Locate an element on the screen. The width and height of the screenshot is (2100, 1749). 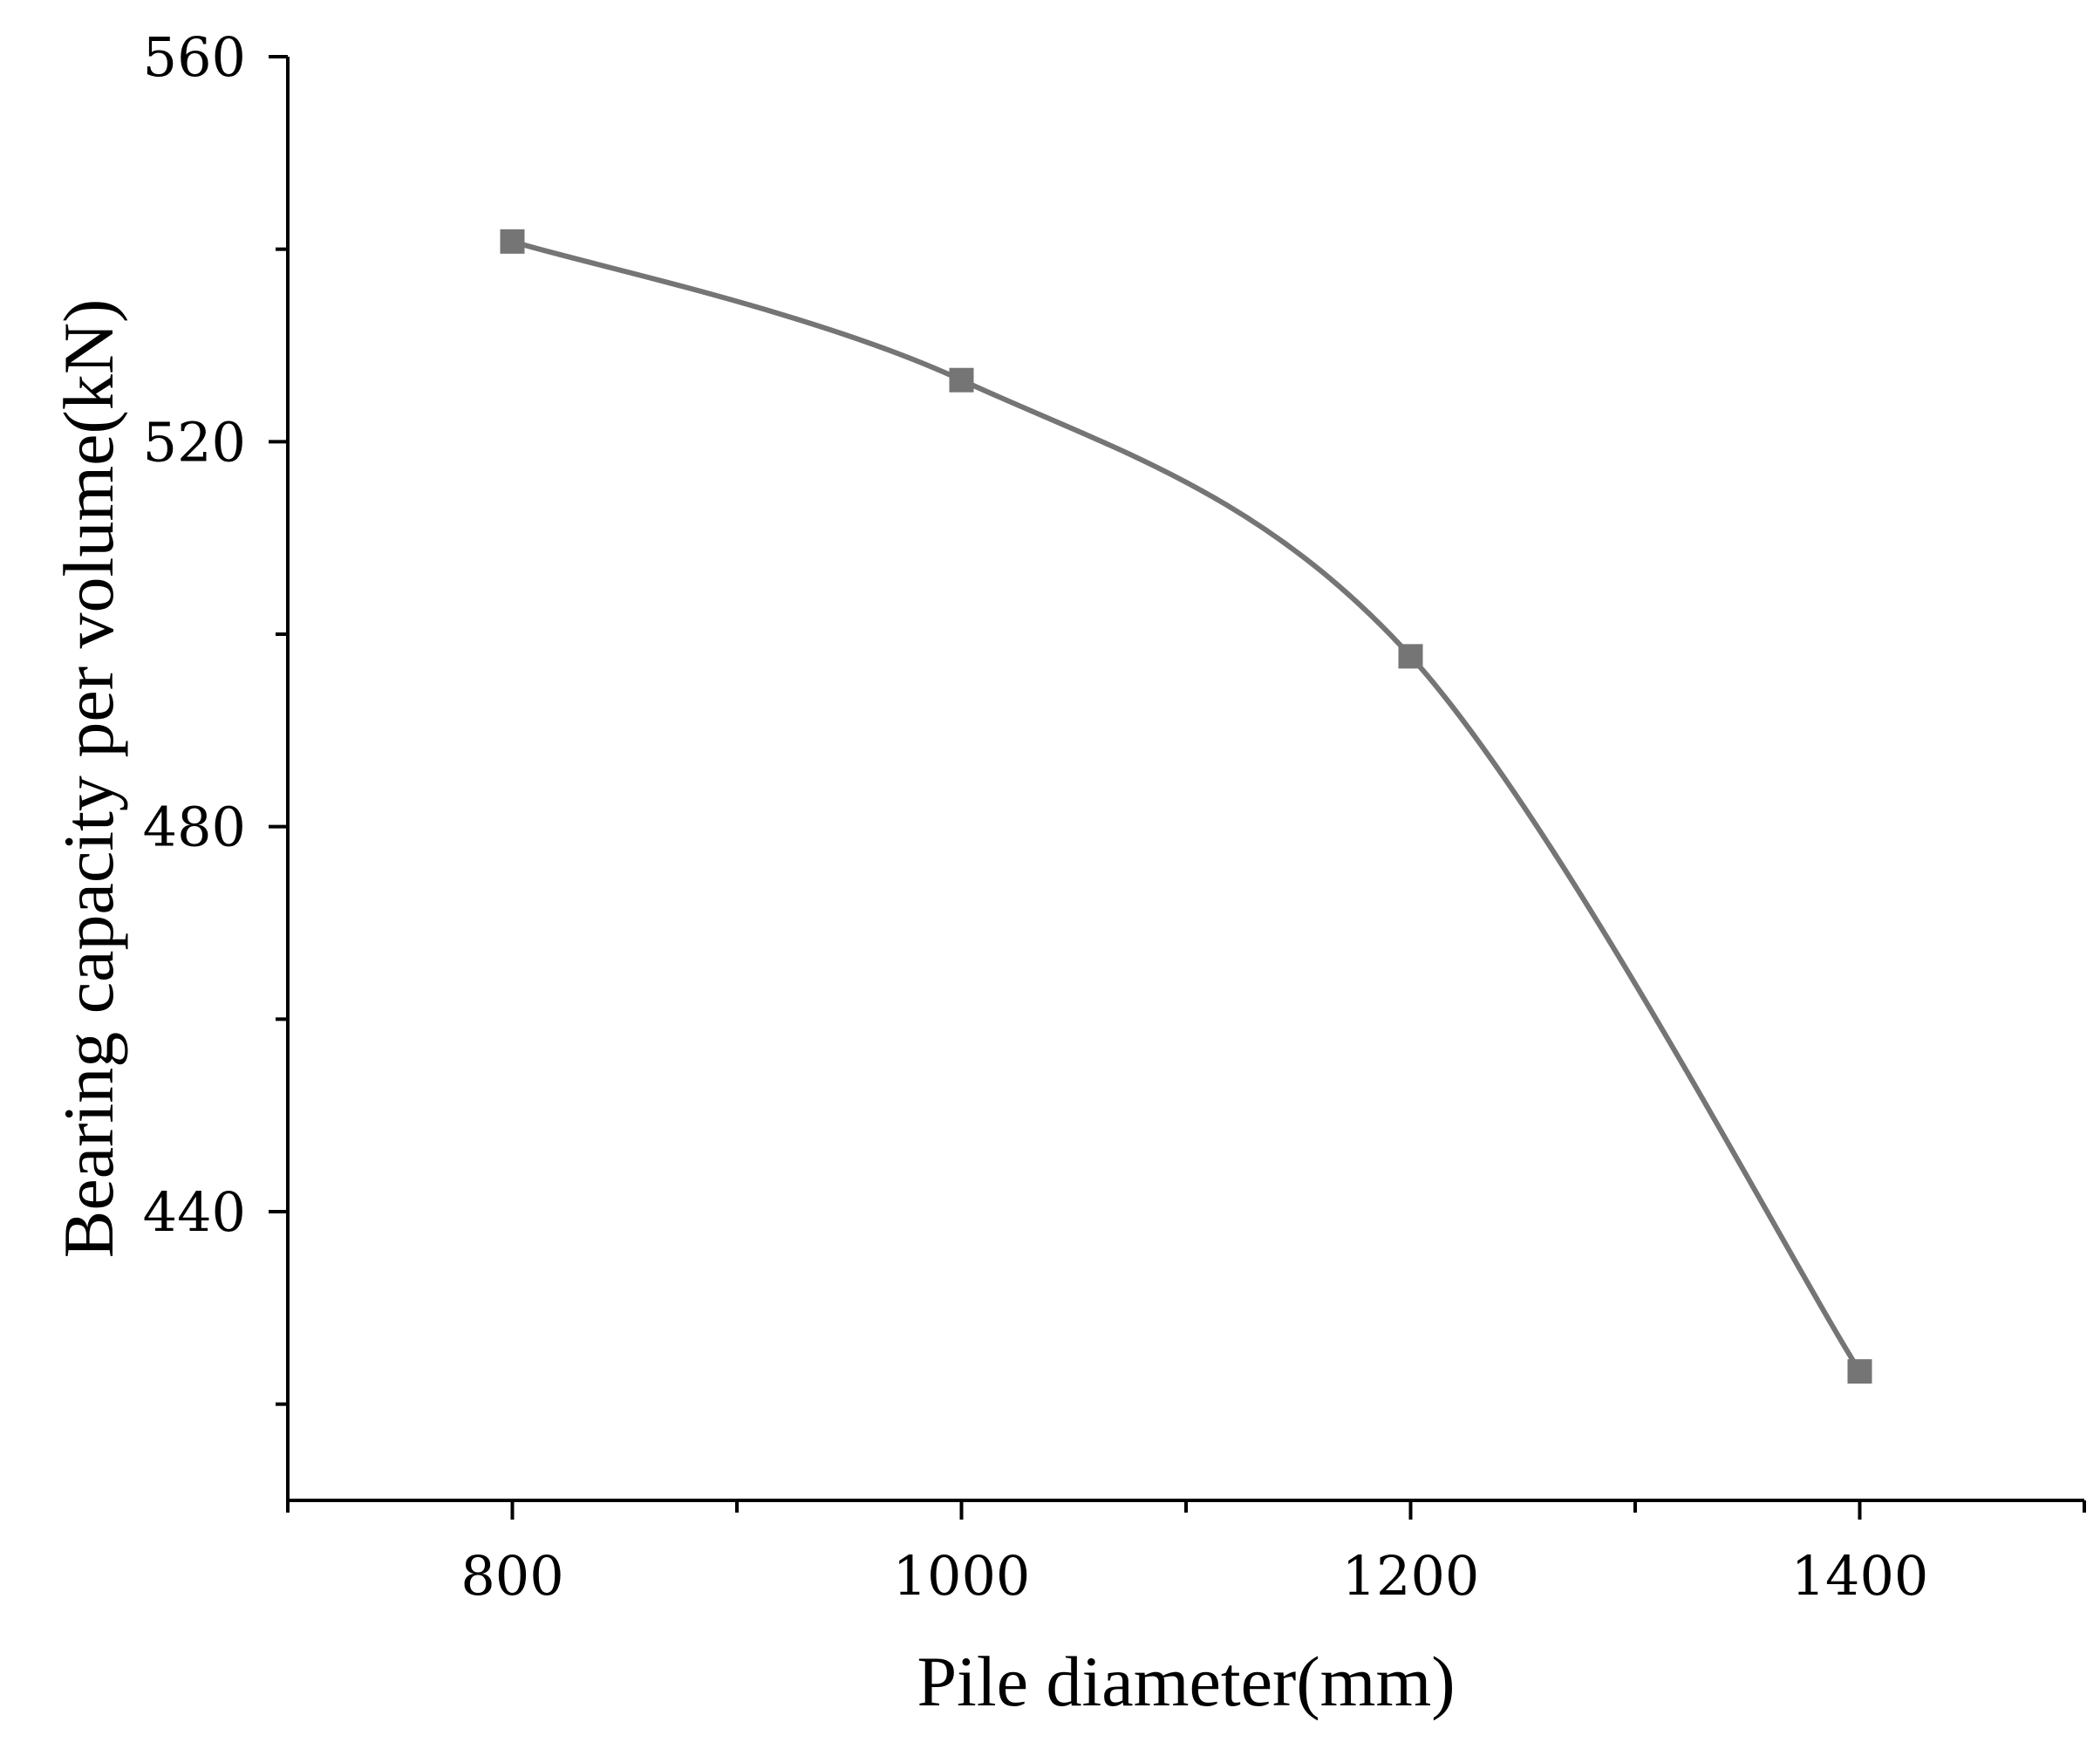
y-ticks: 440 480 520 560 is located at coordinates (215, 716).